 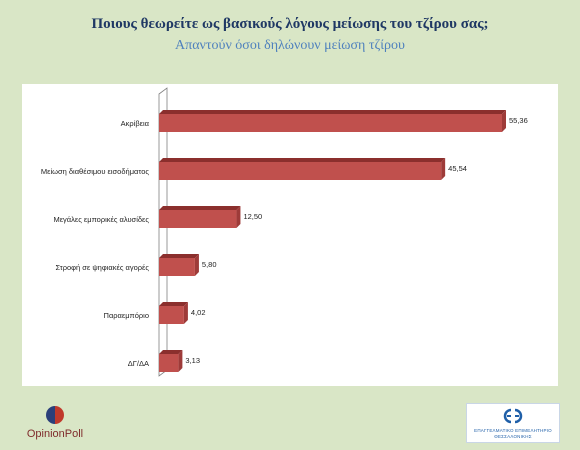 I want to click on bar-group: ΔΓ/ΔΑ 3,13, so click(x=164, y=361).